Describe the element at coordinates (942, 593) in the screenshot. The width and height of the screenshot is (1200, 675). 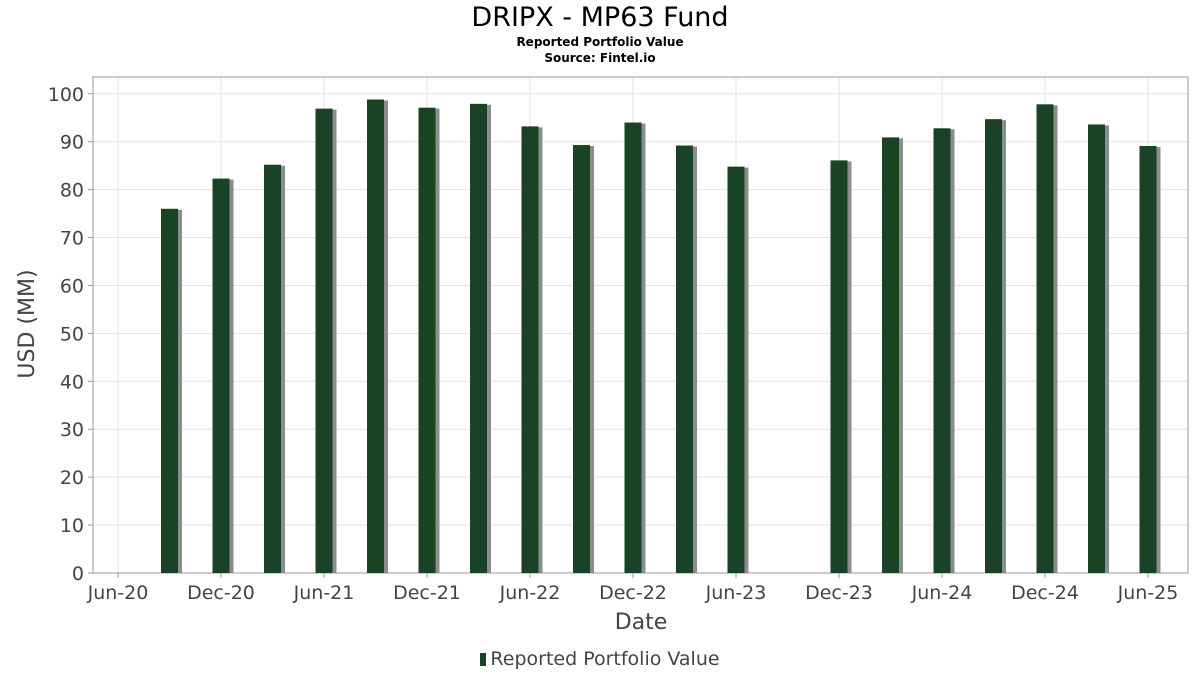
I see `x-tick-label: Jun-24` at that location.